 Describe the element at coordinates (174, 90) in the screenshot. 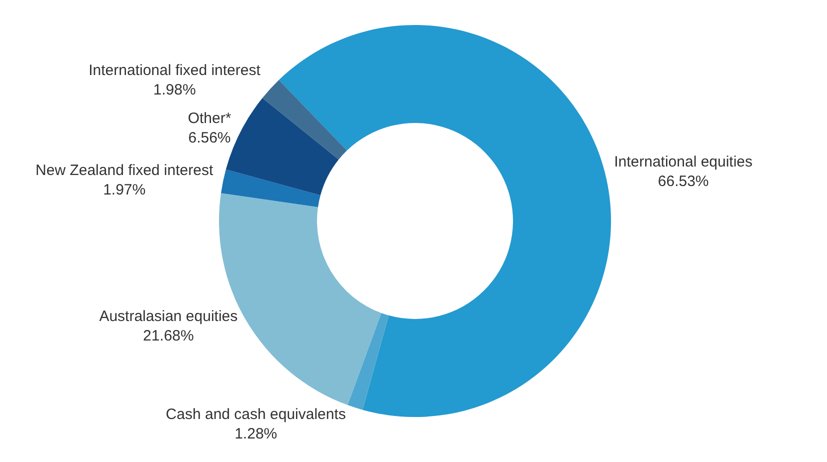

I see `data-label: 1.98%` at that location.